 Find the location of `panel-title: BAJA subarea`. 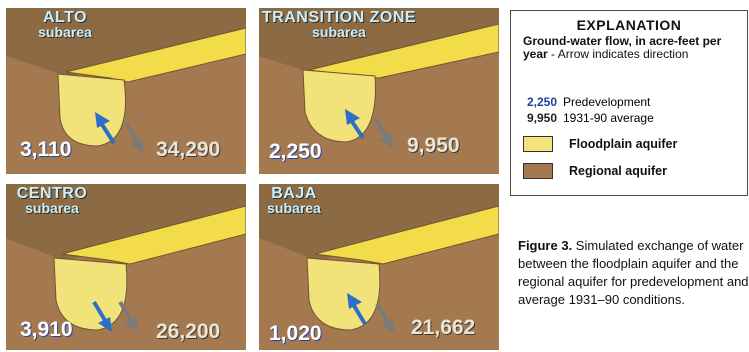

panel-title: BAJA subarea is located at coordinates (294, 201).